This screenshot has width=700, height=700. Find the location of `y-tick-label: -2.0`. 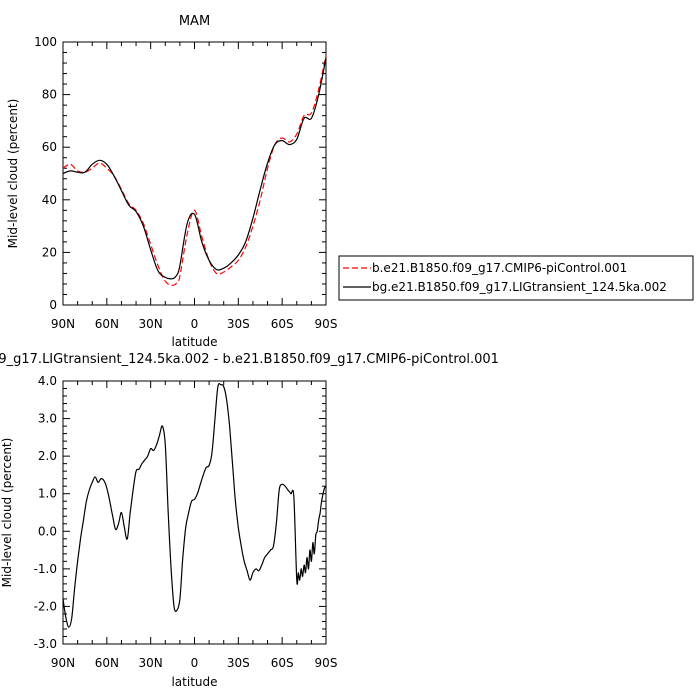

y-tick-label: -2.0 is located at coordinates (45, 606).